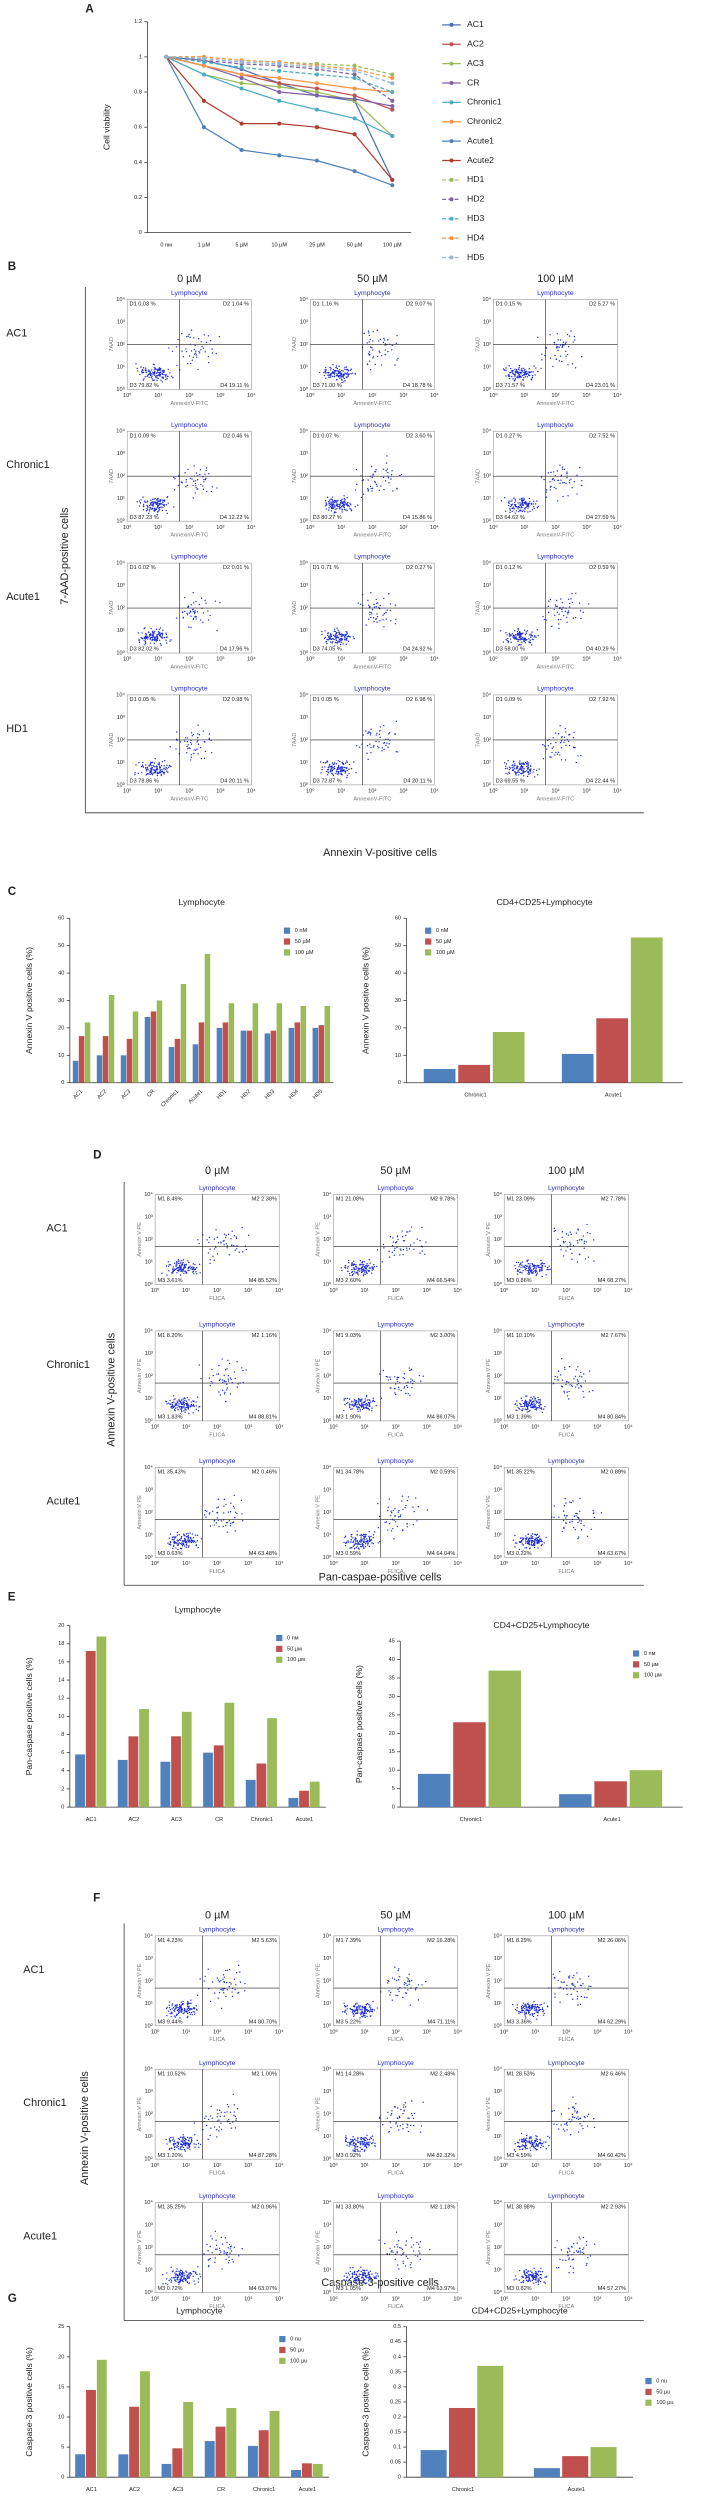  What do you see at coordinates (457, 1427) in the screenshot?
I see `x-tick-label: 10⁴` at bounding box center [457, 1427].